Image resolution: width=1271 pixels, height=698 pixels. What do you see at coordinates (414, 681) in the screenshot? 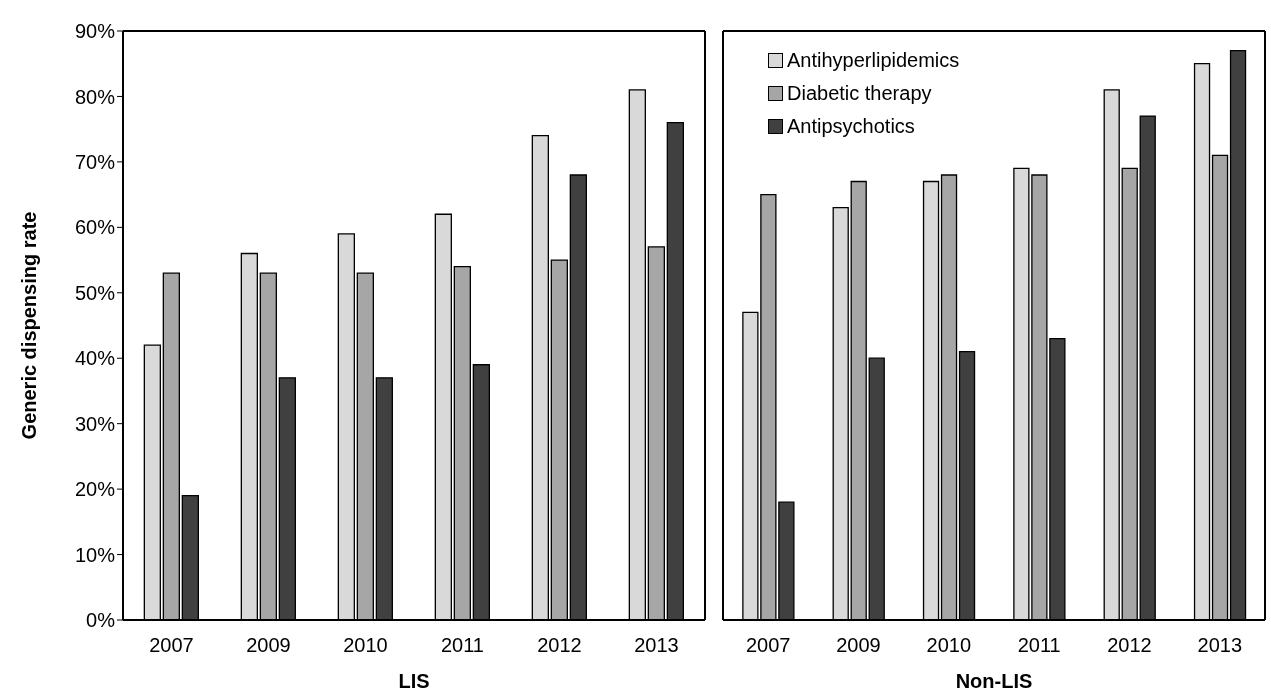
I see `x-axis-title: LIS` at bounding box center [414, 681].